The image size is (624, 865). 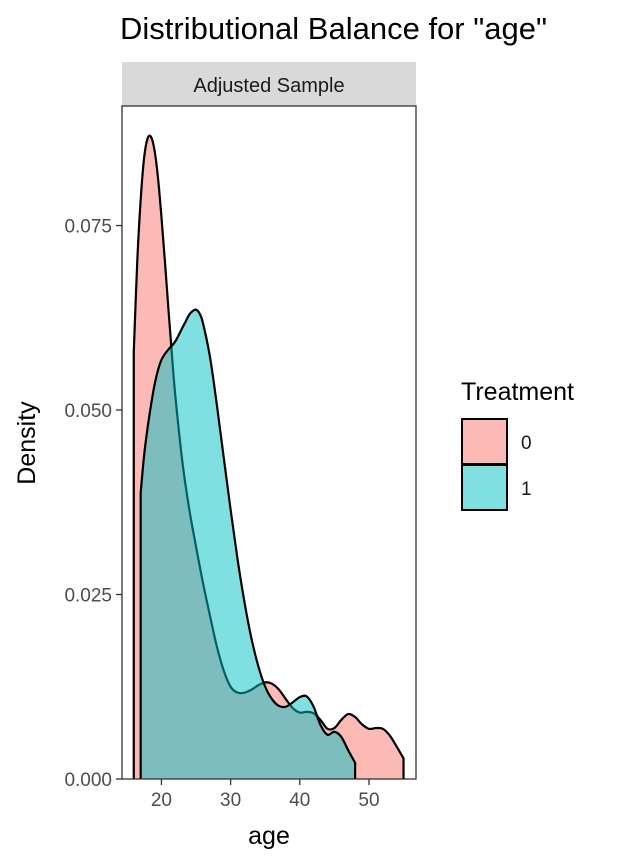 What do you see at coordinates (265, 795) in the screenshot?
I see `x-axis: 20 30 40 50` at bounding box center [265, 795].